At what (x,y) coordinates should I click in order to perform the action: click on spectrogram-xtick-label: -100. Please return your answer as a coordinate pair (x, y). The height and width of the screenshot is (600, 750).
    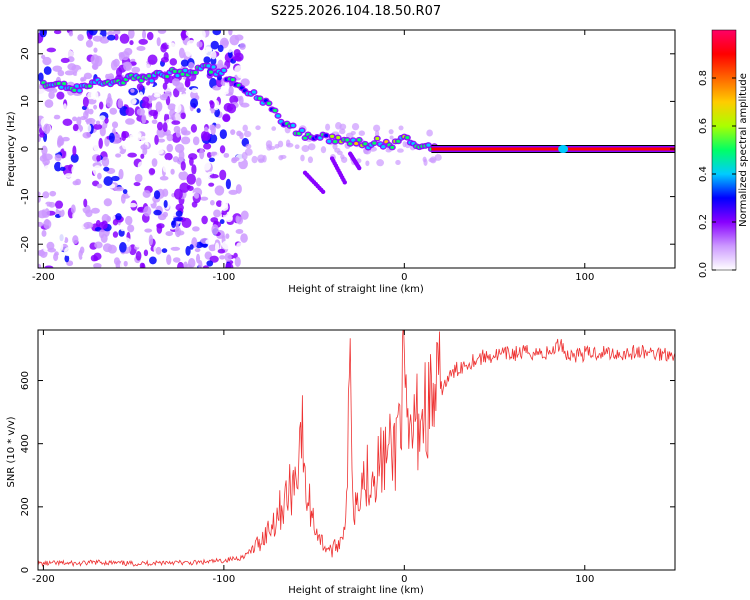
    Looking at the image, I should click on (224, 277).